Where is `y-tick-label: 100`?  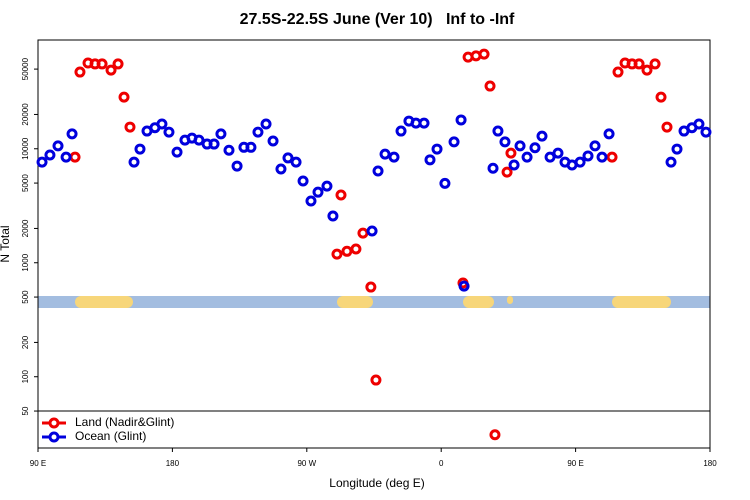 y-tick-label: 100 is located at coordinates (25, 377).